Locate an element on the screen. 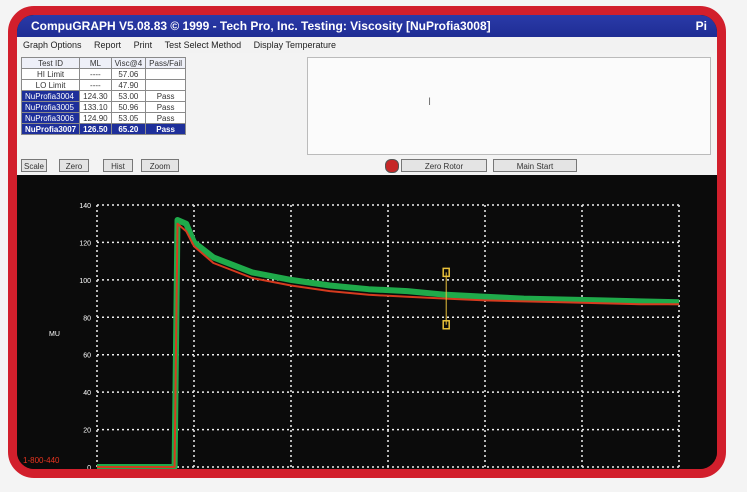 Image resolution: width=747 pixels, height=492 pixels. row-ml: 126.50 is located at coordinates (95, 129).